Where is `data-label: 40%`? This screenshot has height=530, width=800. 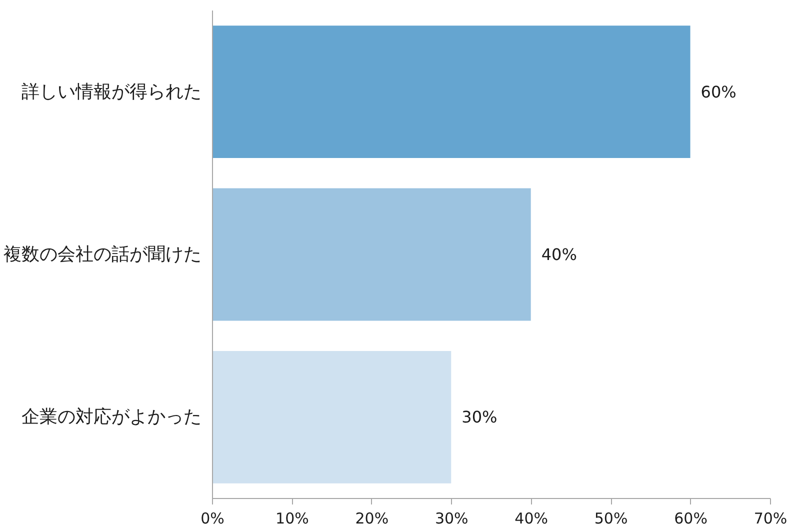
data-label: 40% is located at coordinates (559, 254).